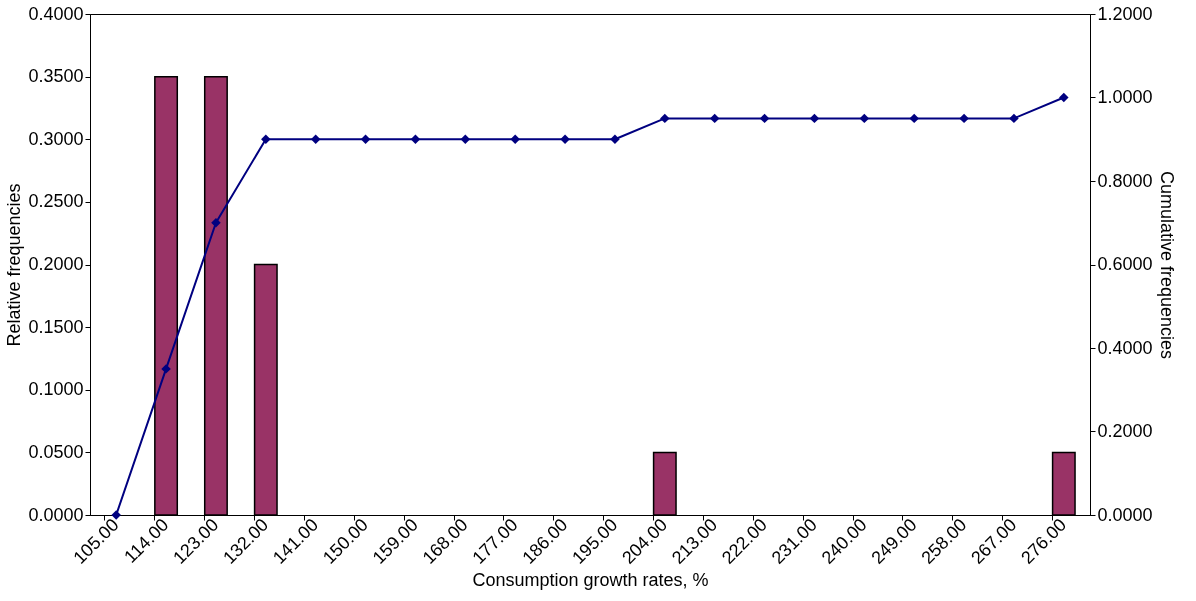 This screenshot has height=601, width=1196. I want to click on y2-tick-label: 1.0000, so click(1125, 97).